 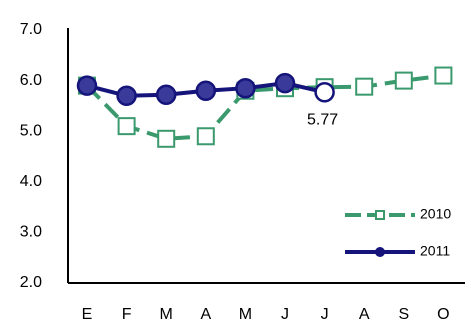 I want to click on x-tick-label: O, so click(x=443, y=314).